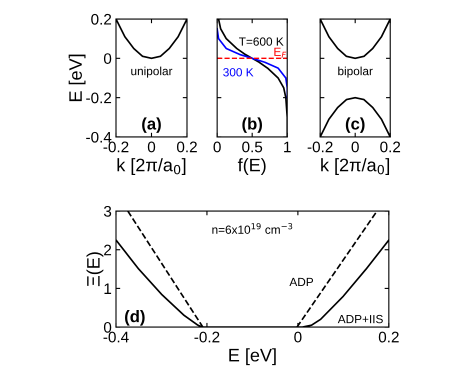 The width and height of the screenshot is (464, 388). I want to click on y-axis-title: E [eV], so click(77, 78).